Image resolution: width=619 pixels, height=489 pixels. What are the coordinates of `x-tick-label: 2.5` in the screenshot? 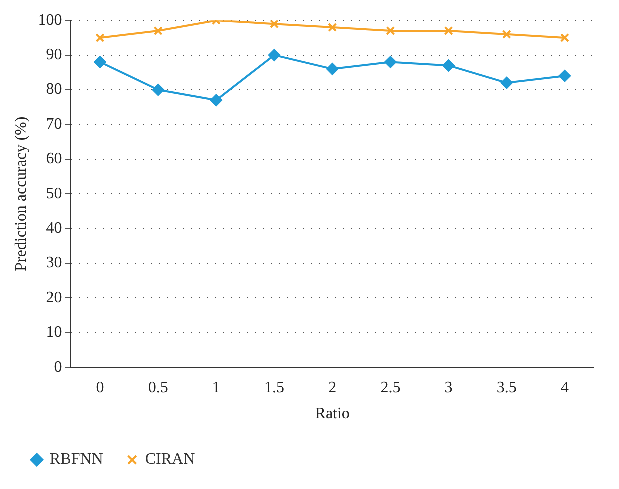 It's located at (390, 387).